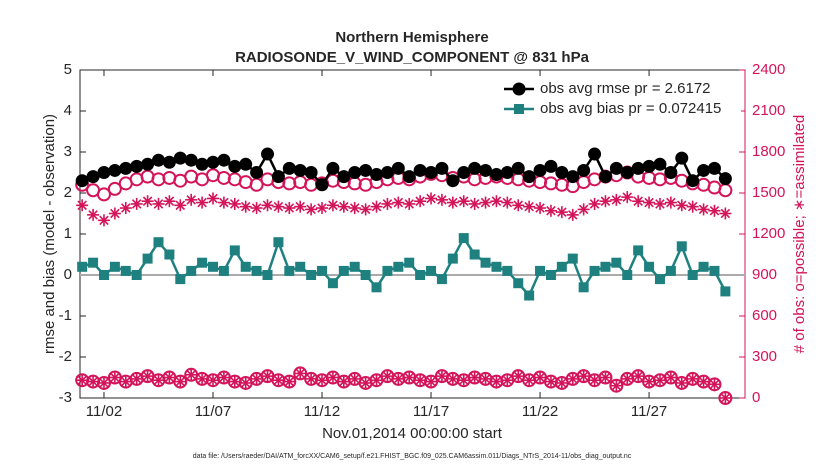 This screenshot has height=470, width=830. I want to click on y2-tick-label: 1500, so click(768, 192).